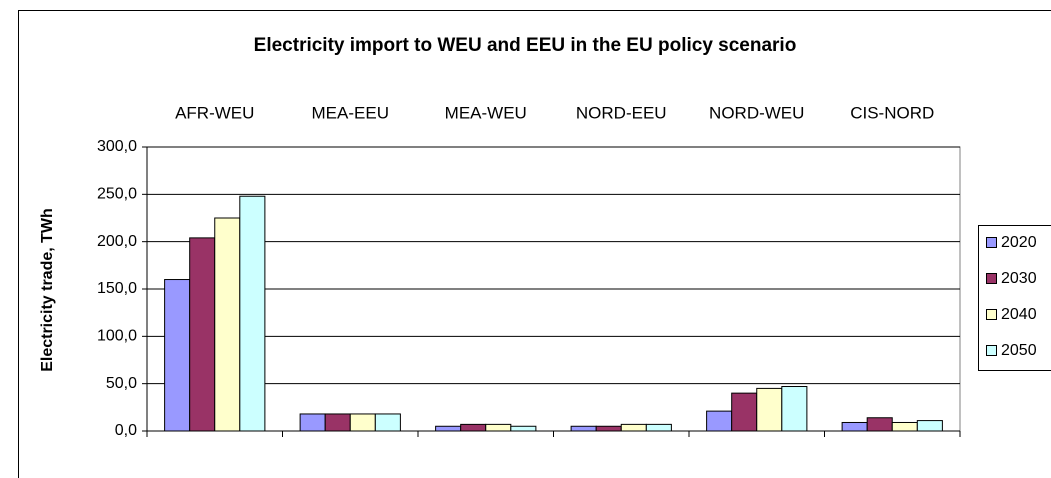  Describe the element at coordinates (126, 430) in the screenshot. I see `y-tick-label: 0,0` at that location.